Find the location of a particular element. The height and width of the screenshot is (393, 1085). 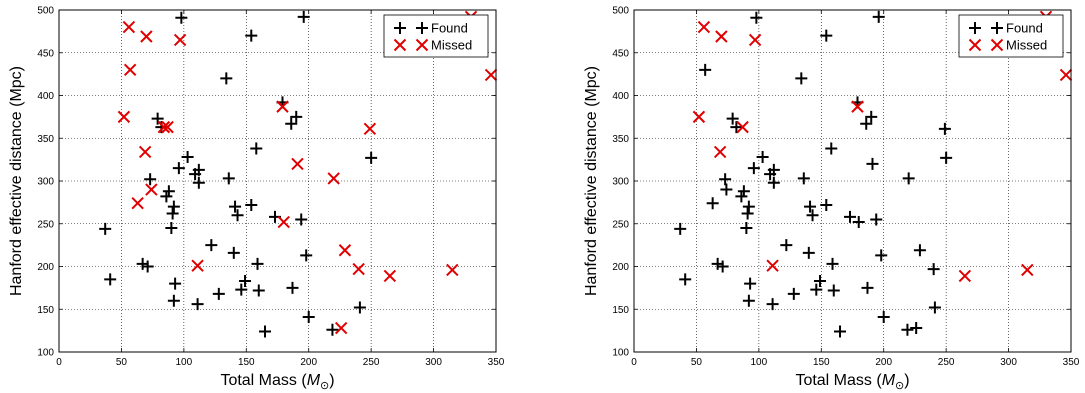

y-tick-label: 350 is located at coordinates (45, 139).